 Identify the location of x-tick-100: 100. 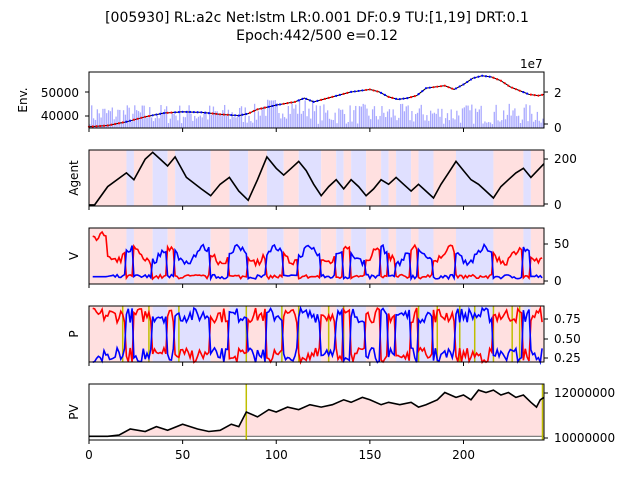
(276, 455).